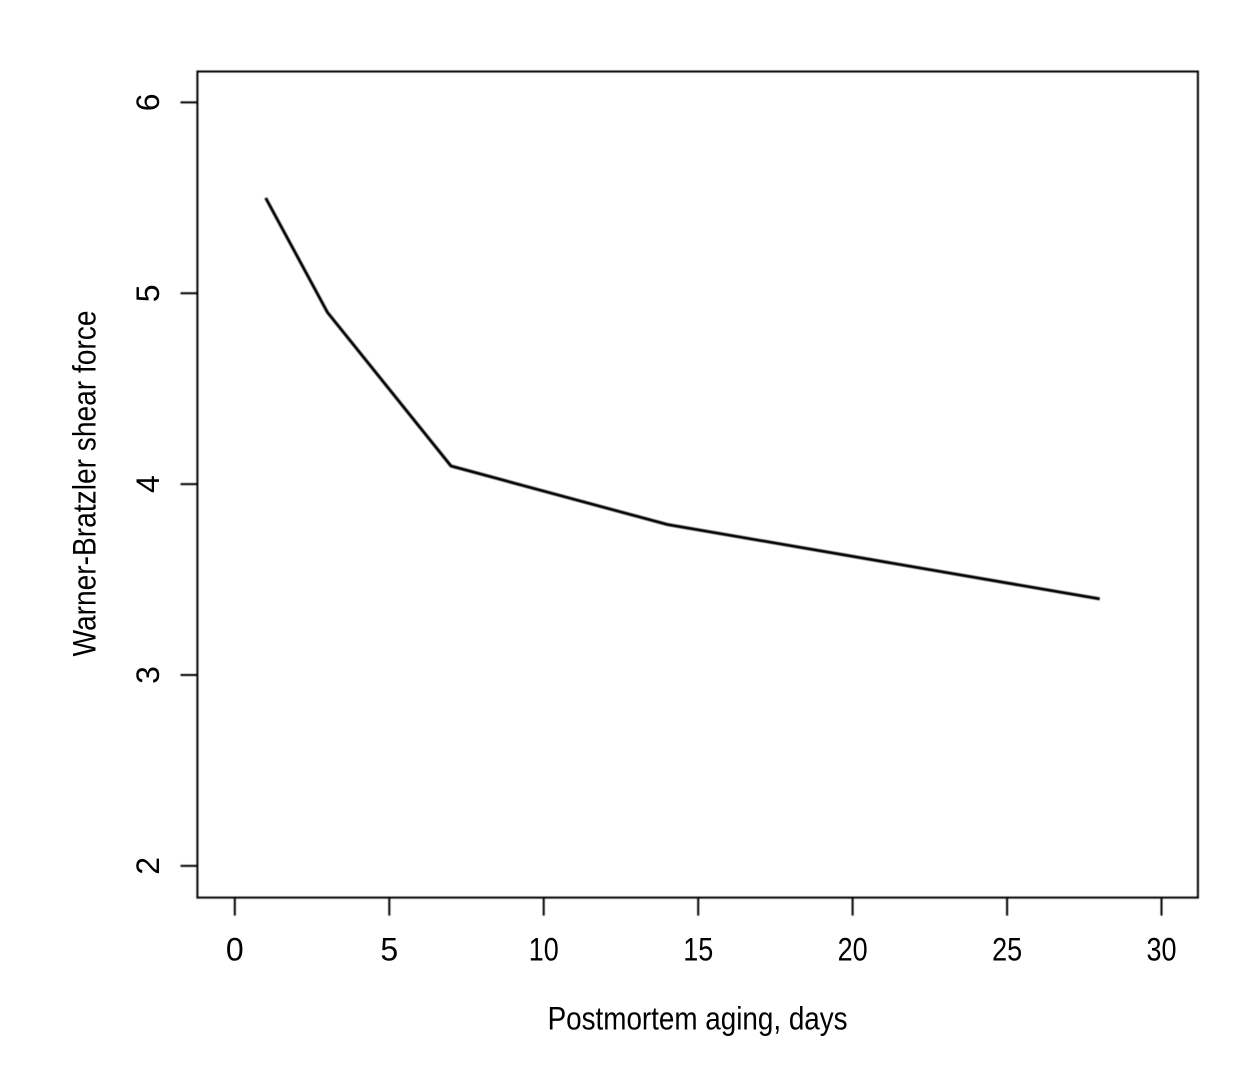  I want to click on svg-text: 25, so click(1007, 950).